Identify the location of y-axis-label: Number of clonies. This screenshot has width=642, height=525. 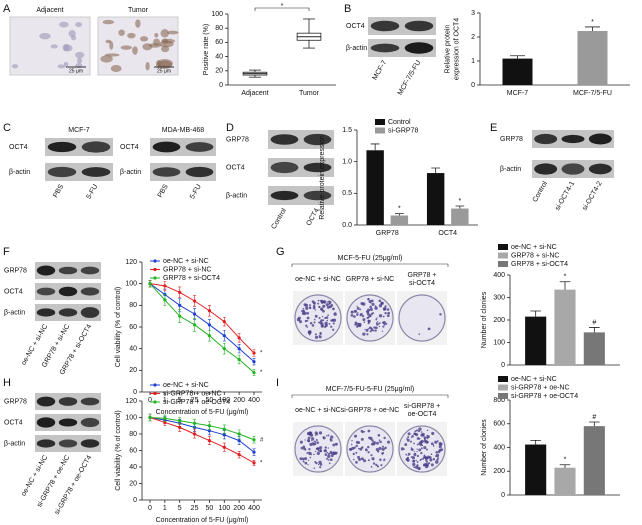
(484, 319).